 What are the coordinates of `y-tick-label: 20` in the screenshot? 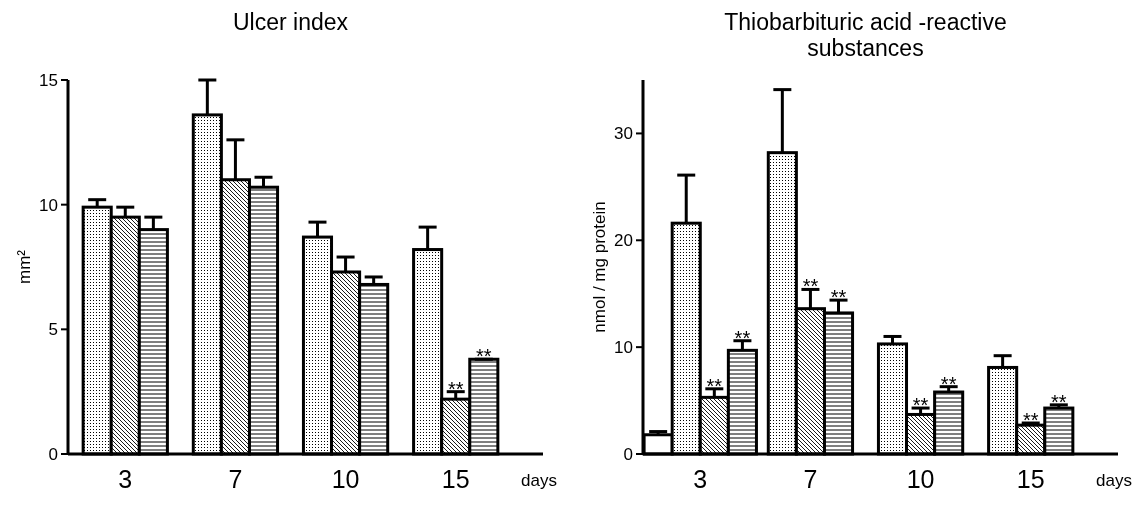 It's located at (623, 241).